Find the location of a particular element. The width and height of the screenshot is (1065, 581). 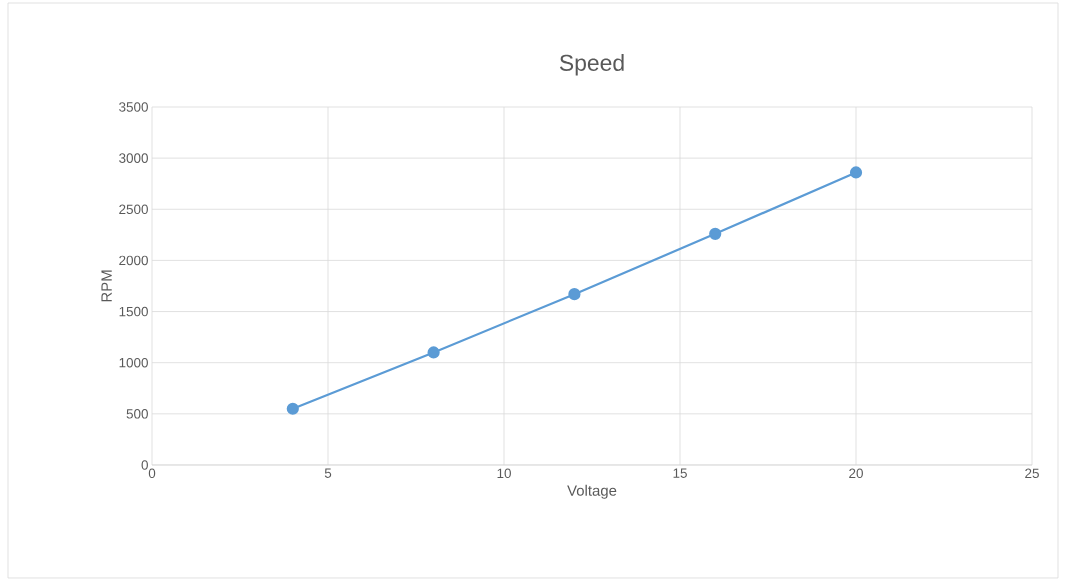

y-tick-label: 2500 is located at coordinates (133, 209).